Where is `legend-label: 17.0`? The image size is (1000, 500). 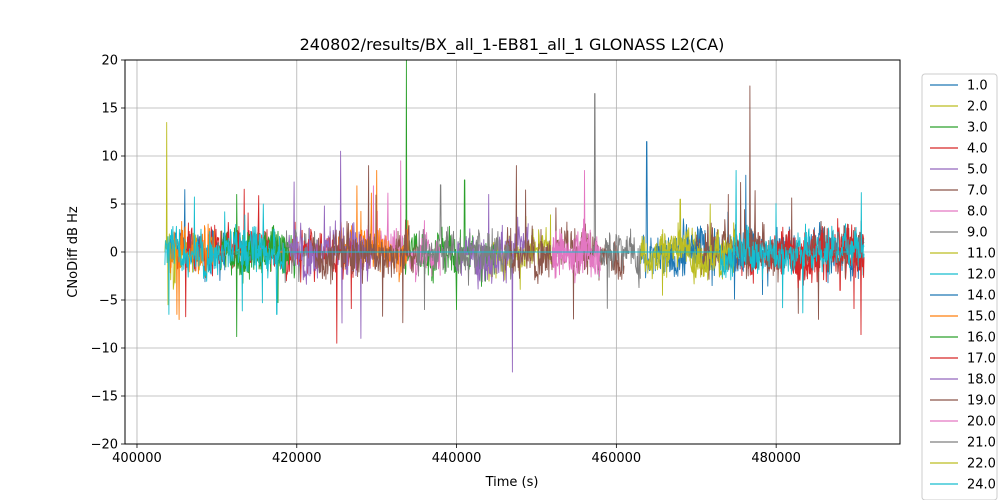
legend-label: 17.0 is located at coordinates (981, 359).